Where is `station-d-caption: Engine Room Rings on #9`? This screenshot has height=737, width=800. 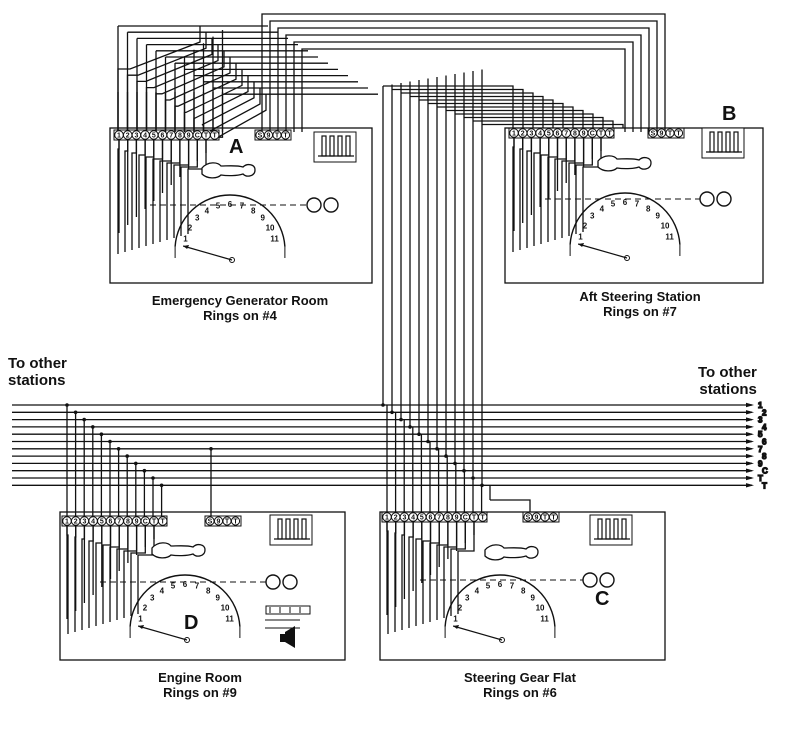
station-d-caption: Engine Room Rings on #9 is located at coordinates (200, 685).